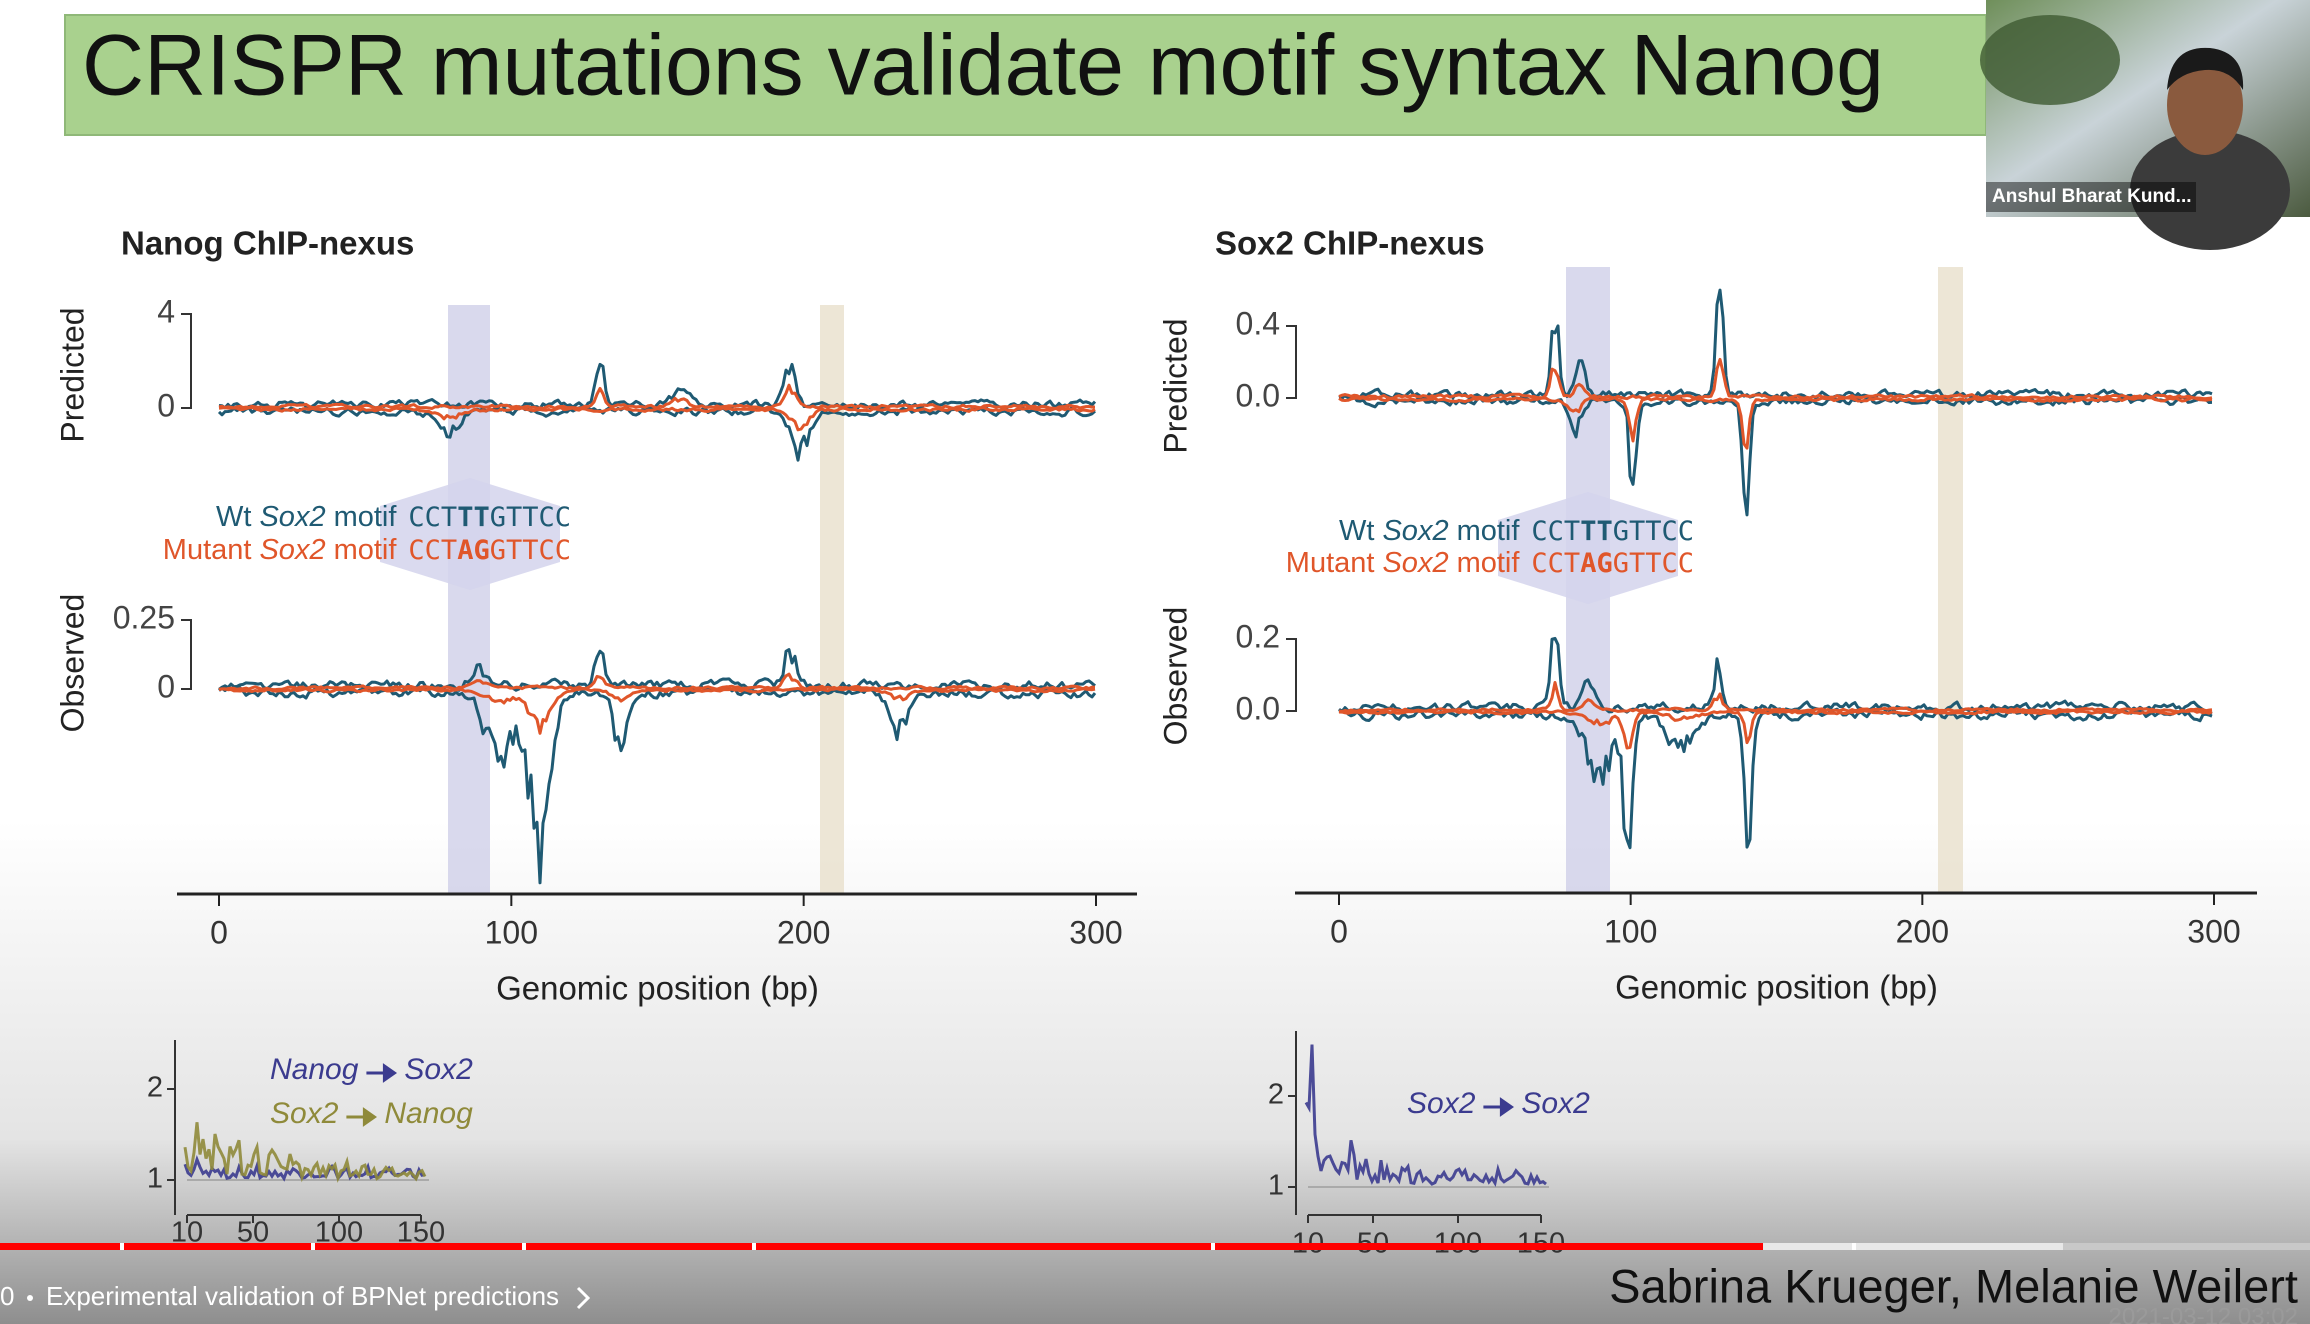  I want to click on chapter-index: 0, so click(7, 1296).